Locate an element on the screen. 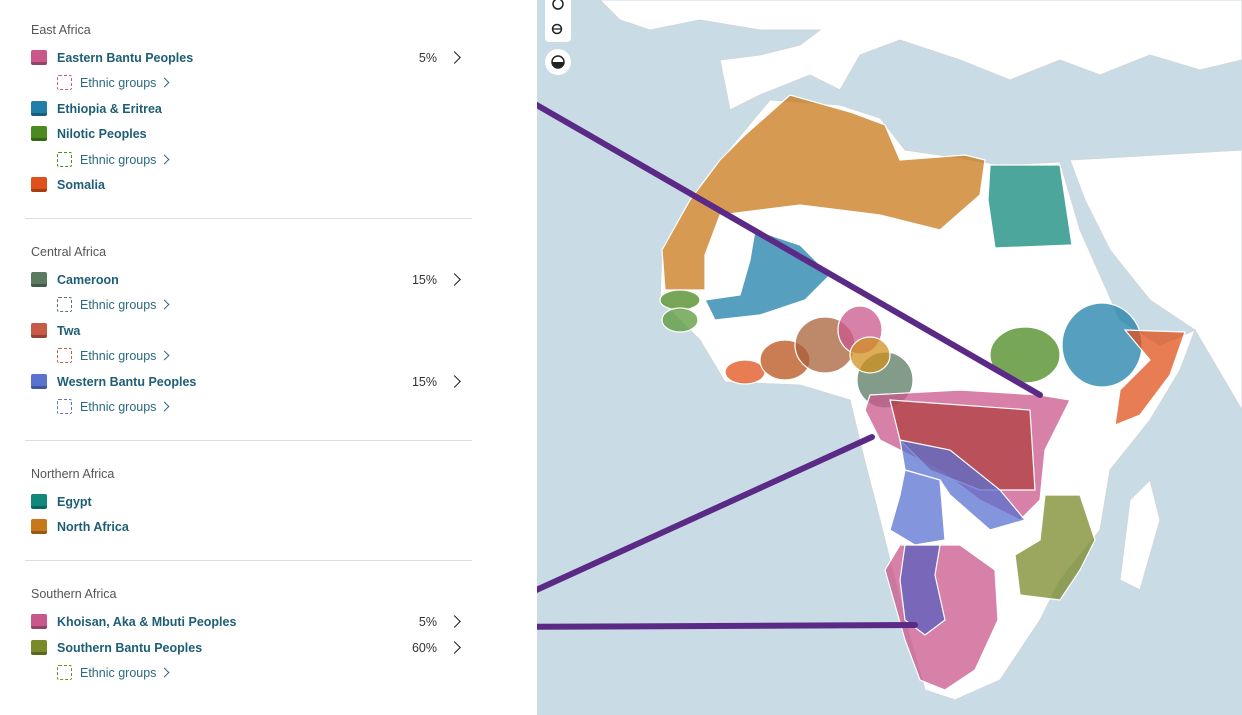 The height and width of the screenshot is (715, 1242). population-name: North Africa is located at coordinates (93, 527).